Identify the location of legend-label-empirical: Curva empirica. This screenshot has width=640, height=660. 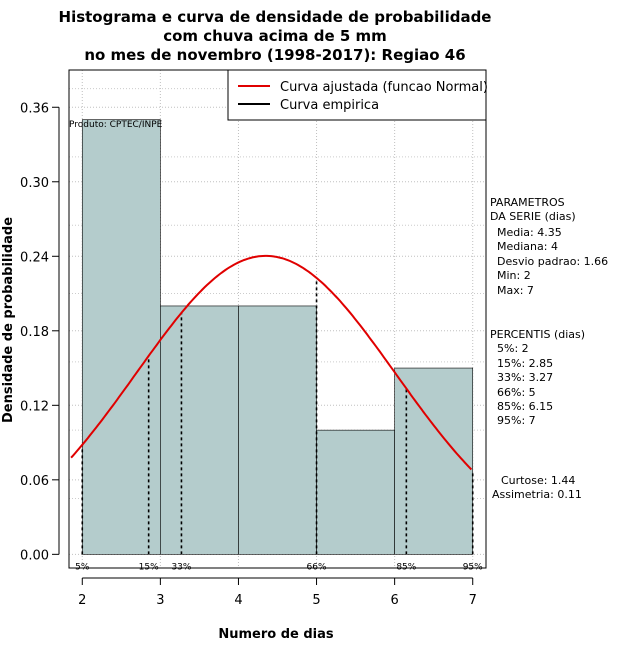
(329, 105).